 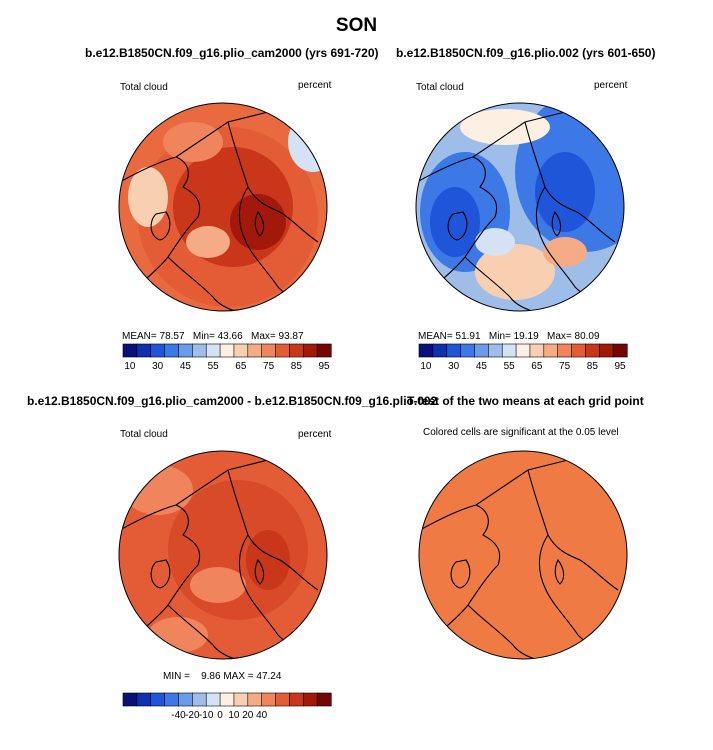 What do you see at coordinates (220, 715) in the screenshot?
I see `colorbar-tick-label: 0` at bounding box center [220, 715].